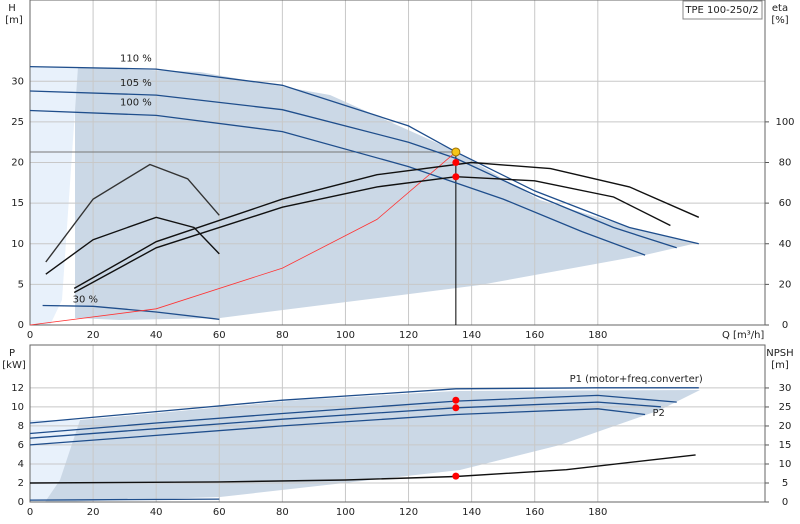 The width and height of the screenshot is (800, 524). Describe the element at coordinates (785, 244) in the screenshot. I see `y2-tick-label: 40` at that location.